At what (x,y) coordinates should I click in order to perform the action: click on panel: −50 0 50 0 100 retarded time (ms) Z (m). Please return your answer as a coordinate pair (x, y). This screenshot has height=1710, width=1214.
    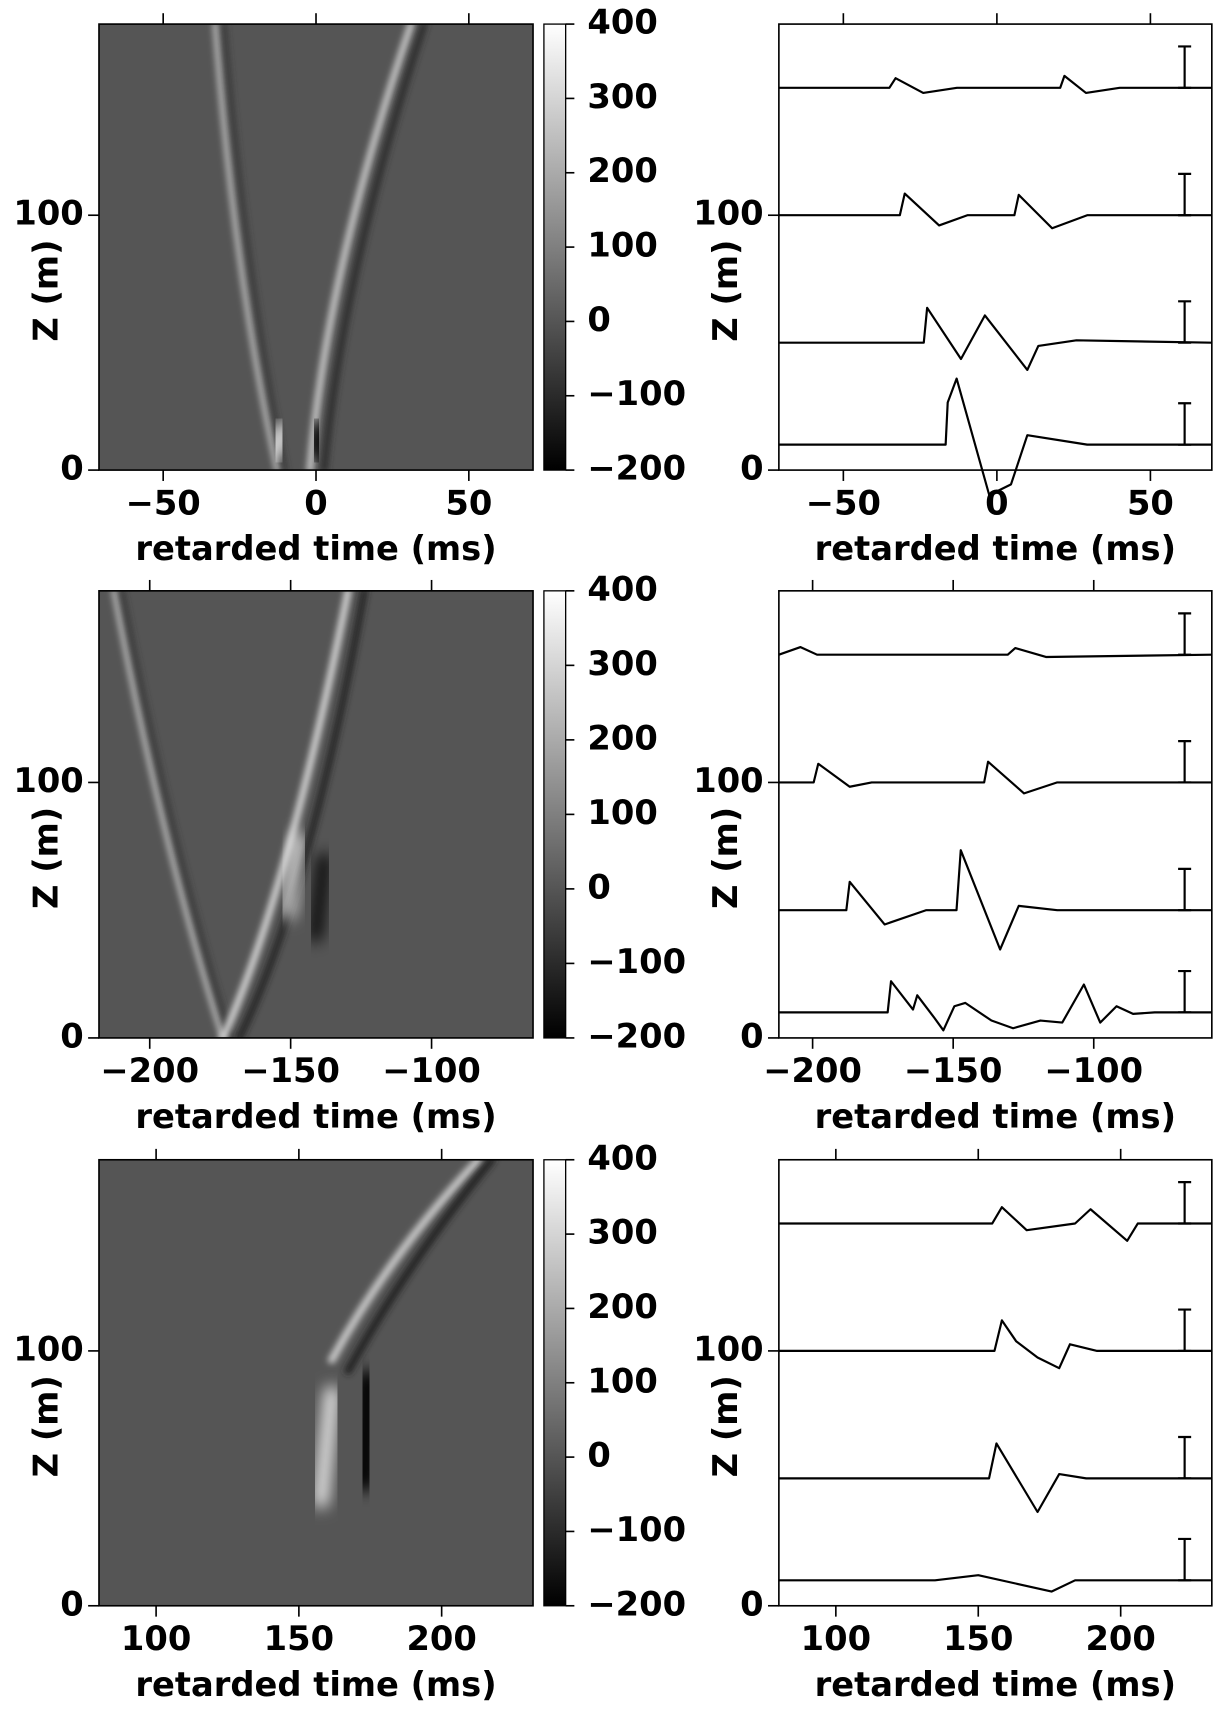
    Looking at the image, I should click on (953, 290).